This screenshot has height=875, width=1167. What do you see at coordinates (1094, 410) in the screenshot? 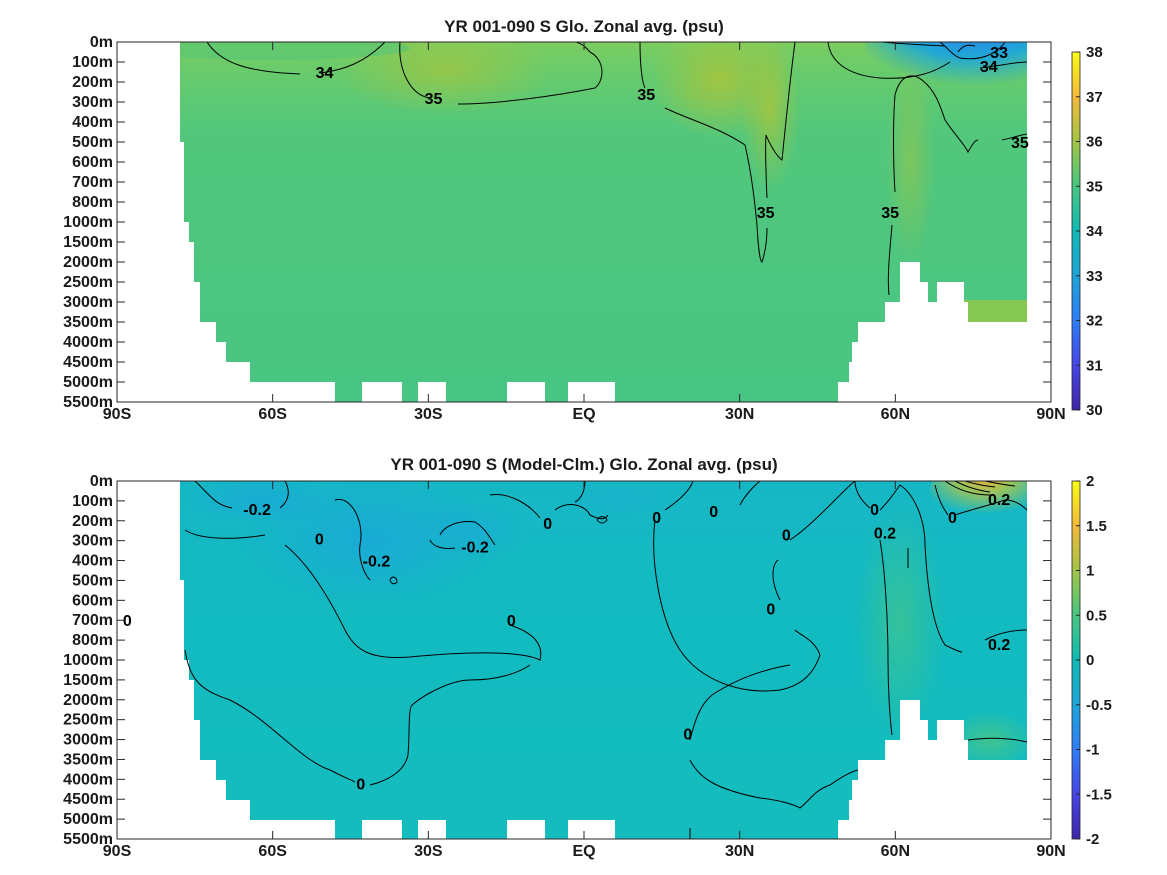
I see `colorbar-tick-label: 30` at bounding box center [1094, 410].